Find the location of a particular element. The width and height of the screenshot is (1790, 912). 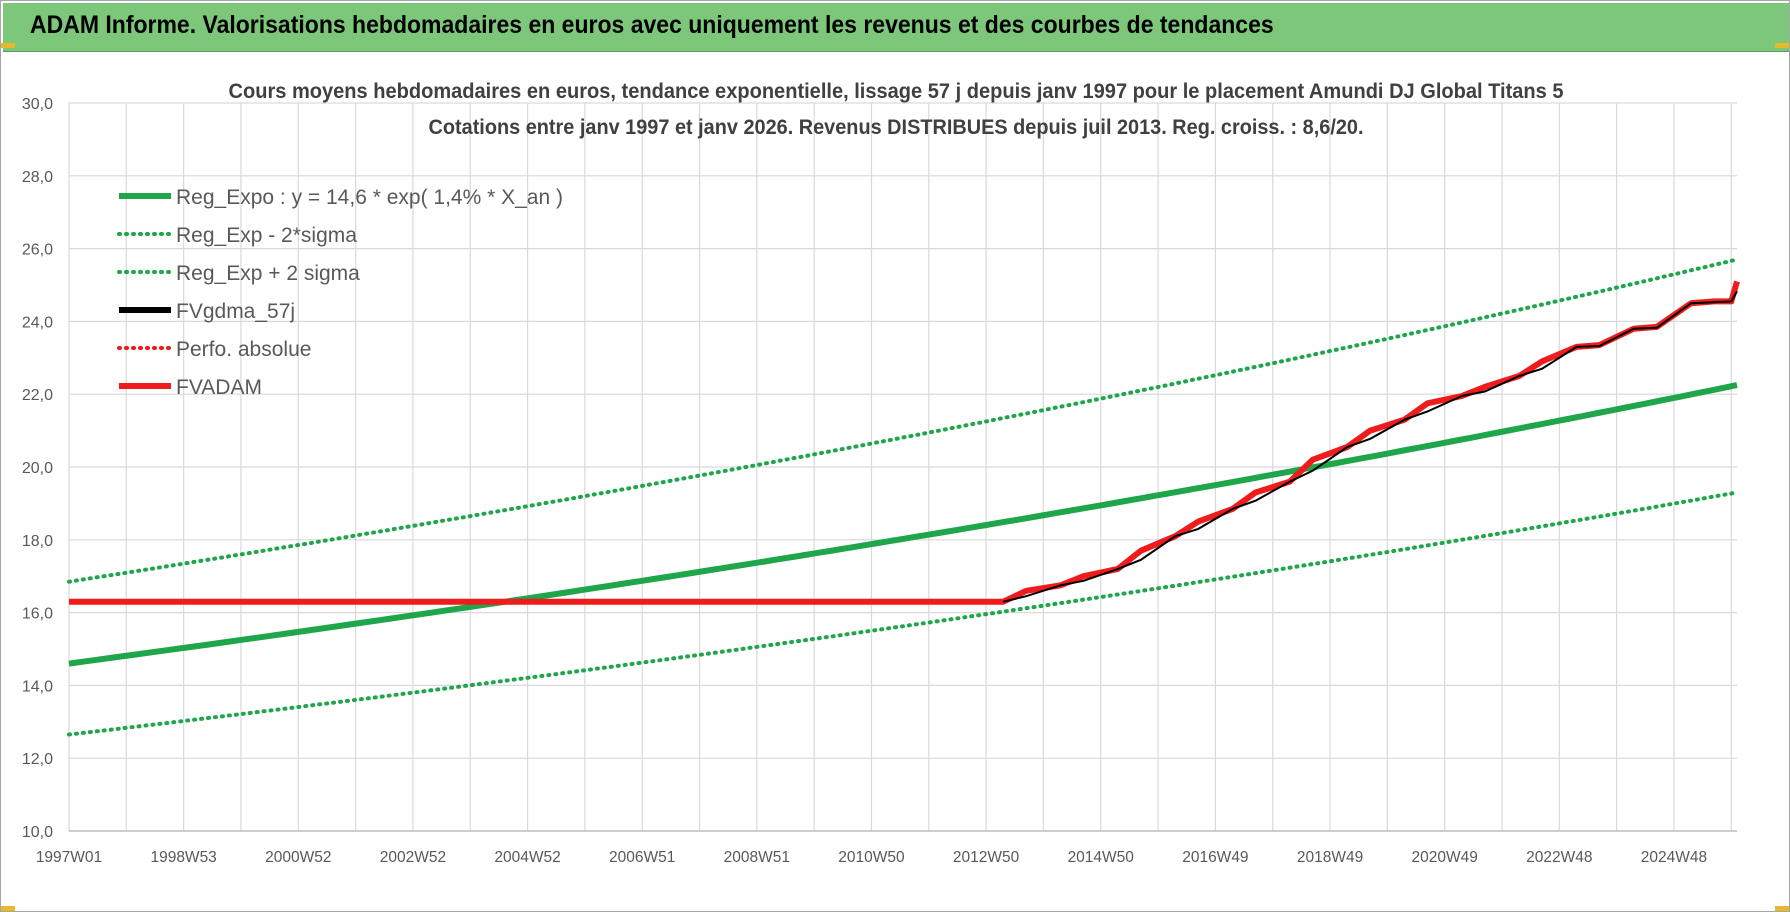

x-tick-label: 2006W51 is located at coordinates (642, 857).